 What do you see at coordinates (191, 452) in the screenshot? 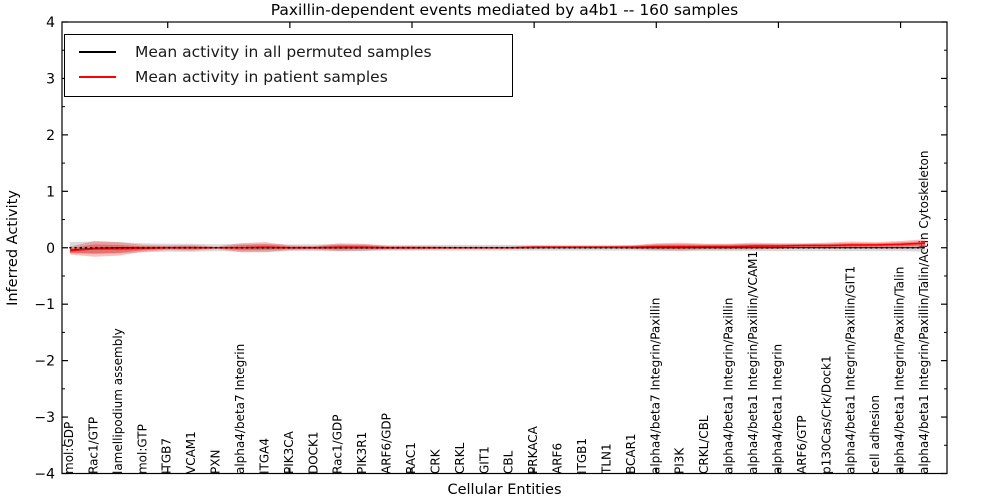
I see `x-category-label: VCAM1` at bounding box center [191, 452].